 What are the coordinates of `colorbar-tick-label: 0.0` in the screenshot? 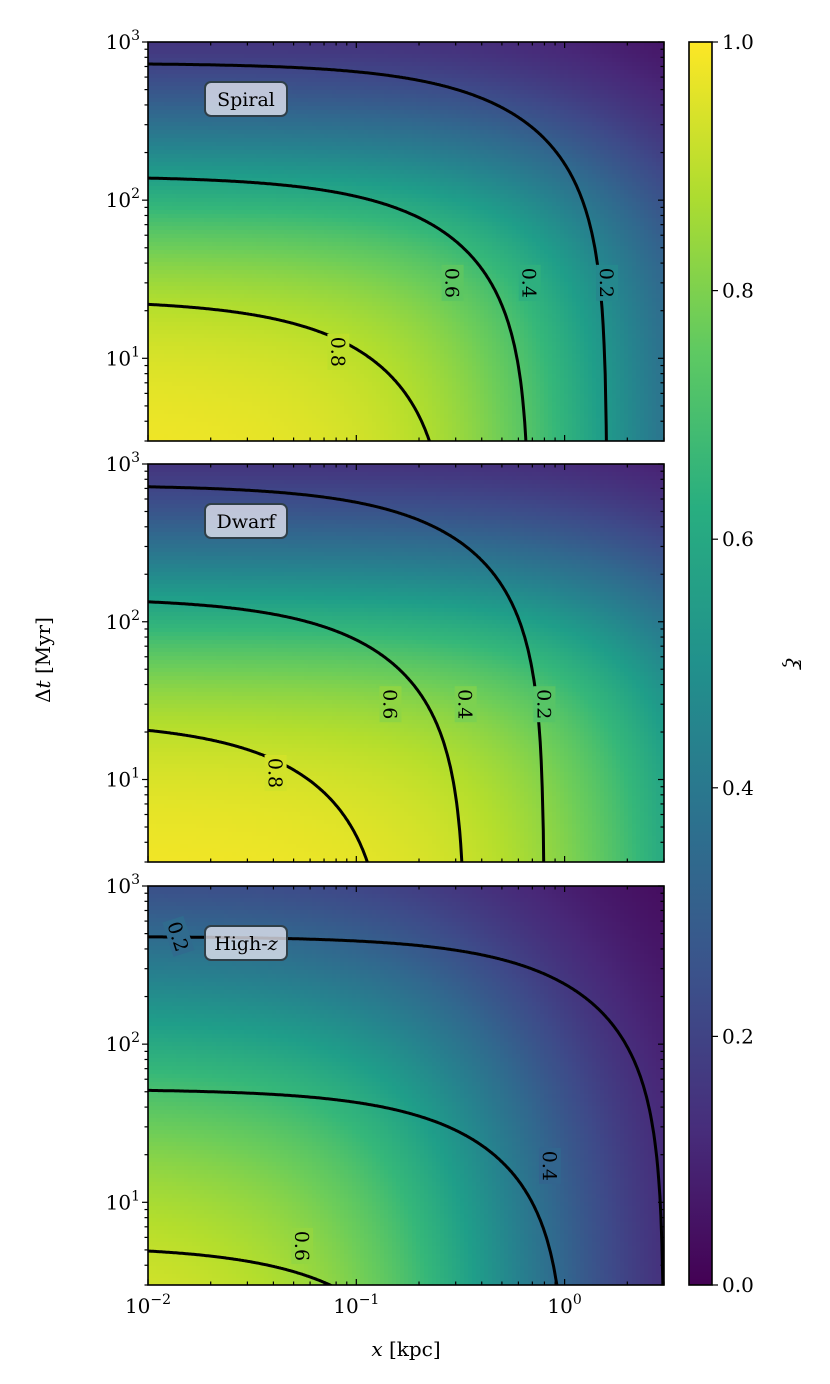 It's located at (738, 1285).